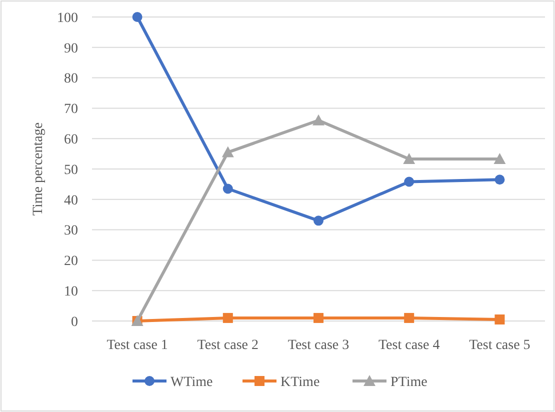  I want to click on legend-label: PTime, so click(409, 382).